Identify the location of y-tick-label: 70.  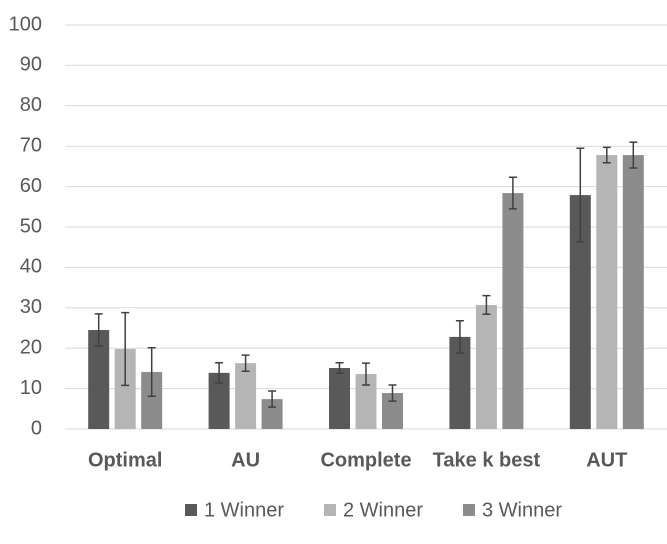
(31, 145).